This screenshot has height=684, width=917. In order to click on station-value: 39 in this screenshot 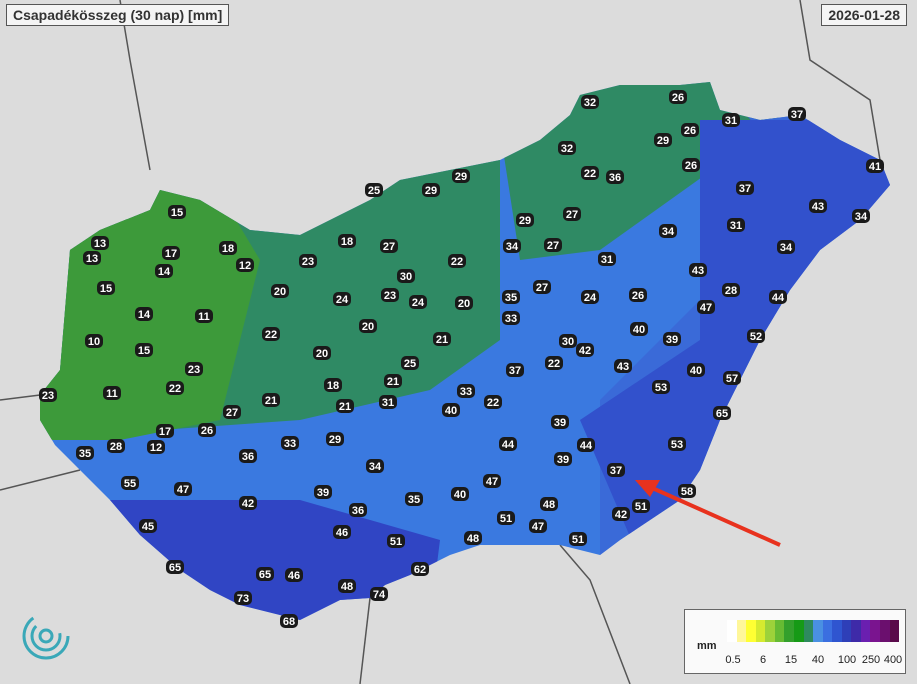, I will do `click(563, 460)`.